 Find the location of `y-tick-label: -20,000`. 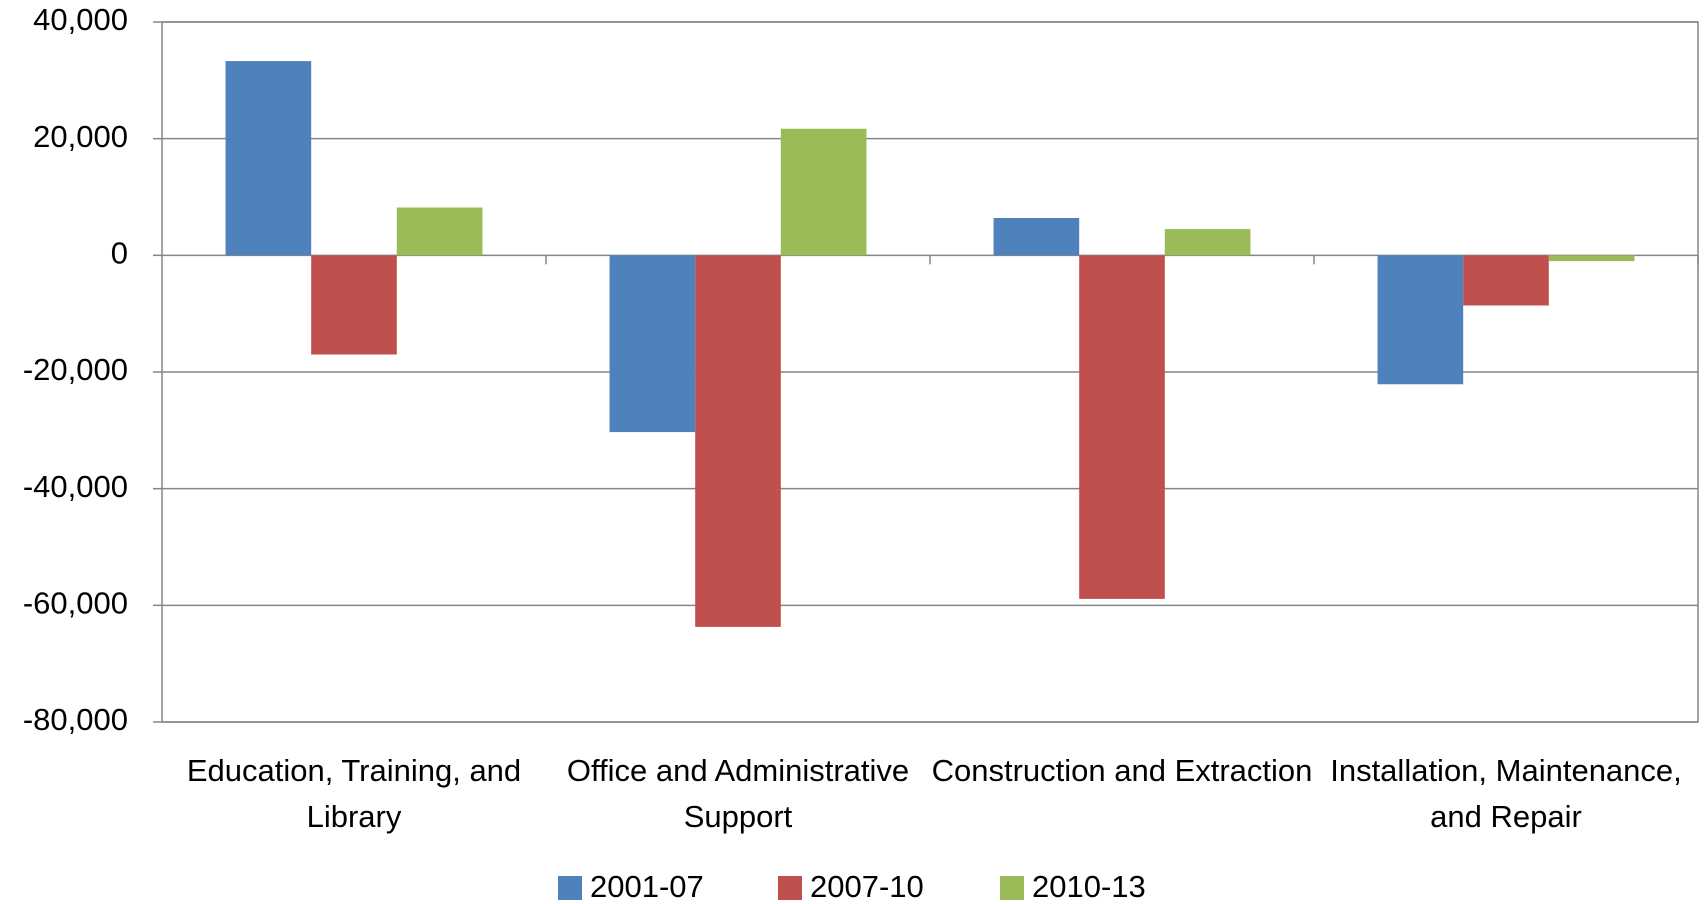

y-tick-label: -20,000 is located at coordinates (75, 369).